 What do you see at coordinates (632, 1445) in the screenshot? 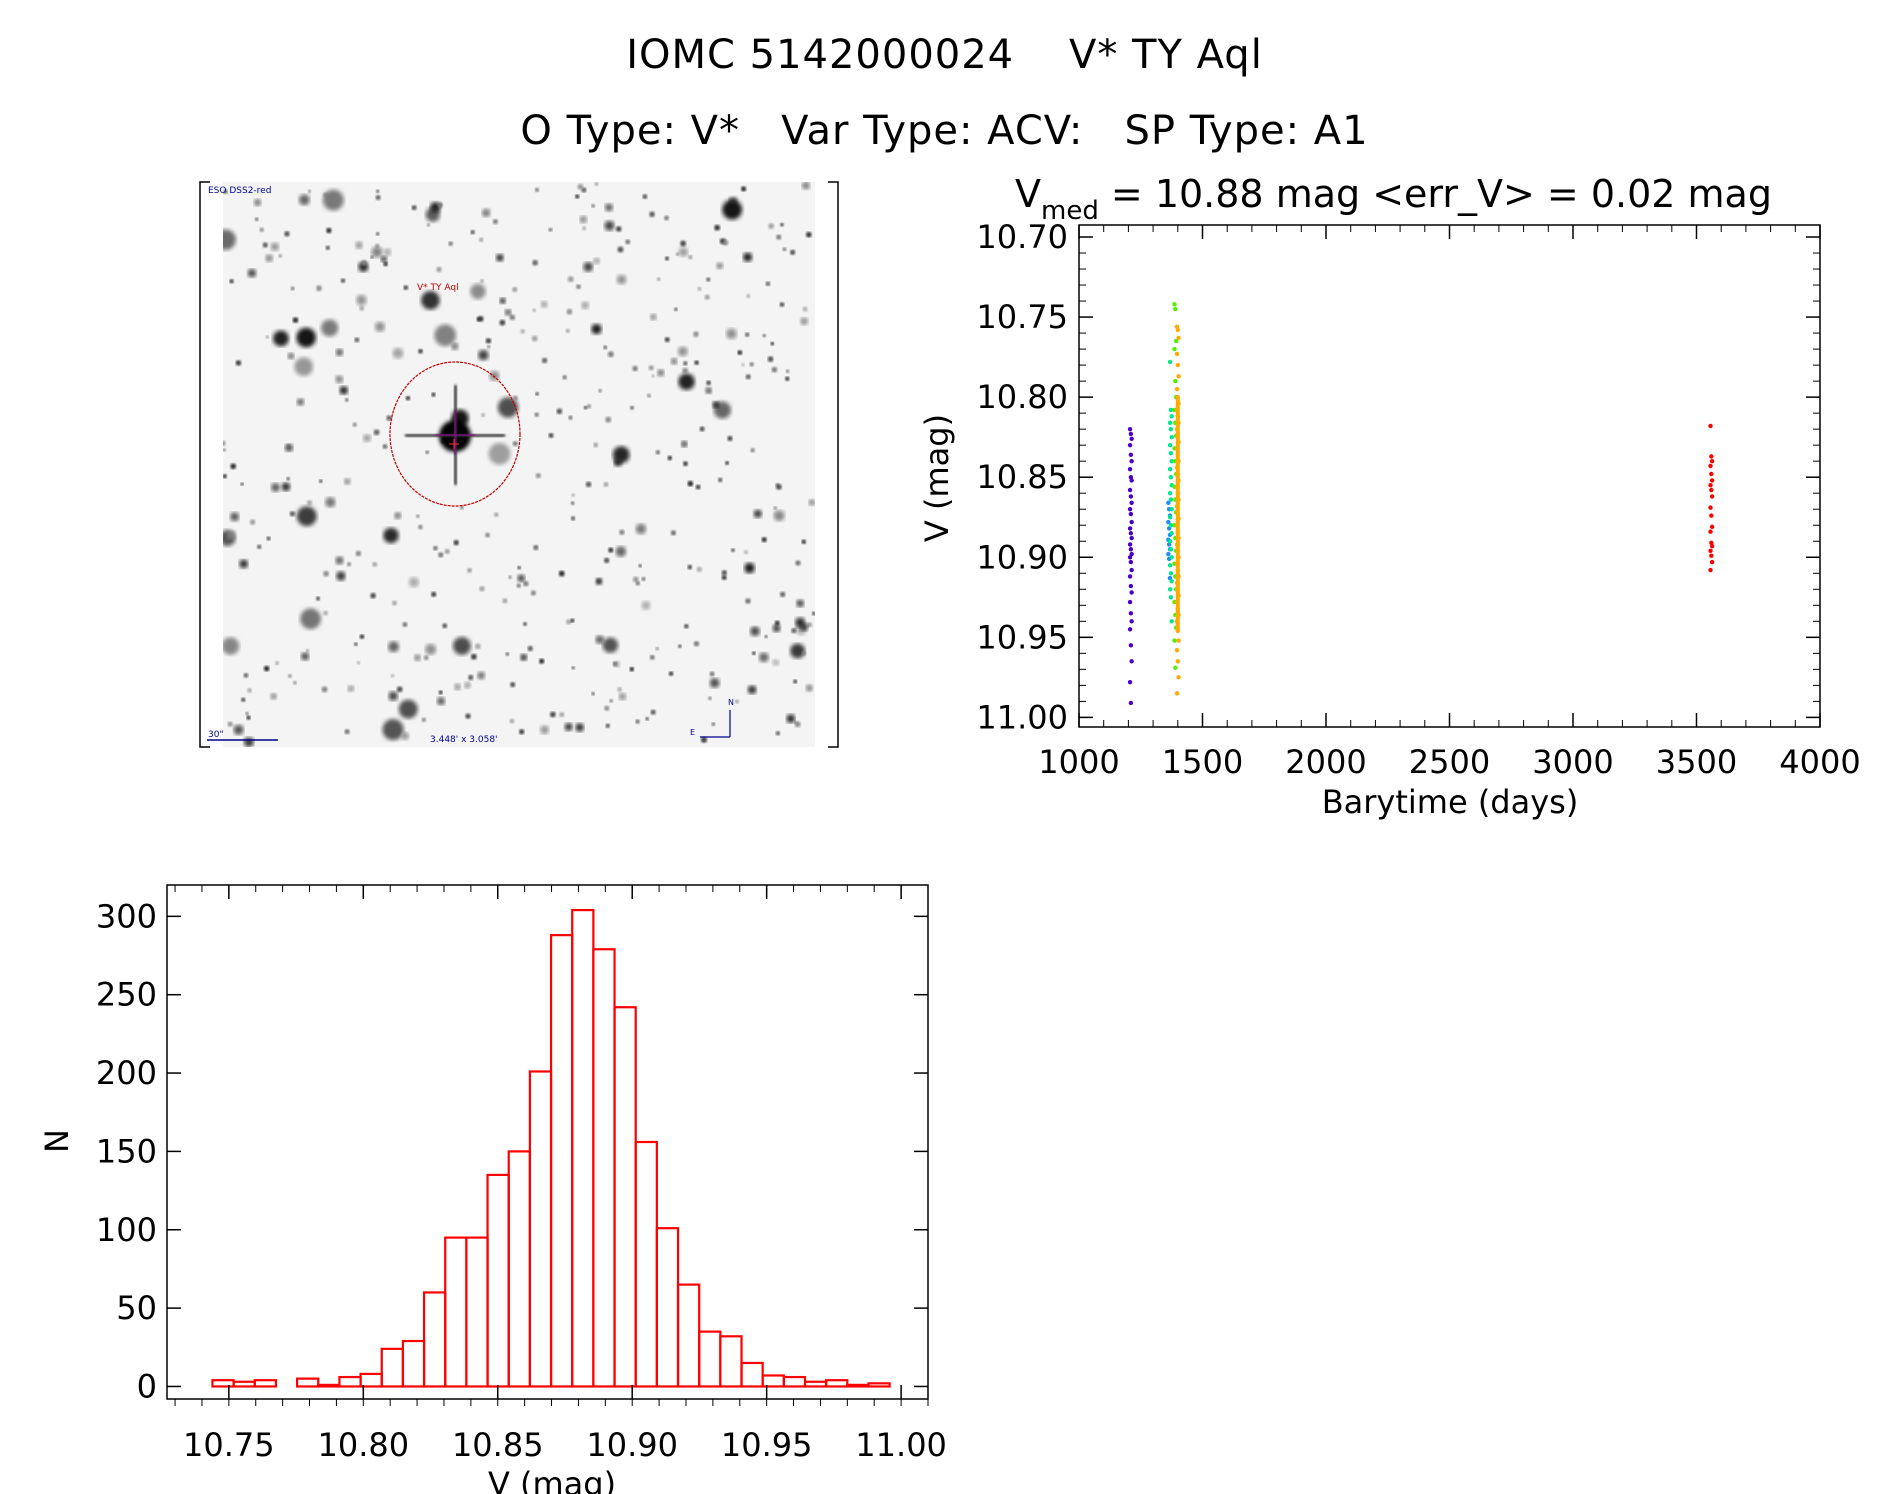
I see `x-tick-label: 10.90` at bounding box center [632, 1445].